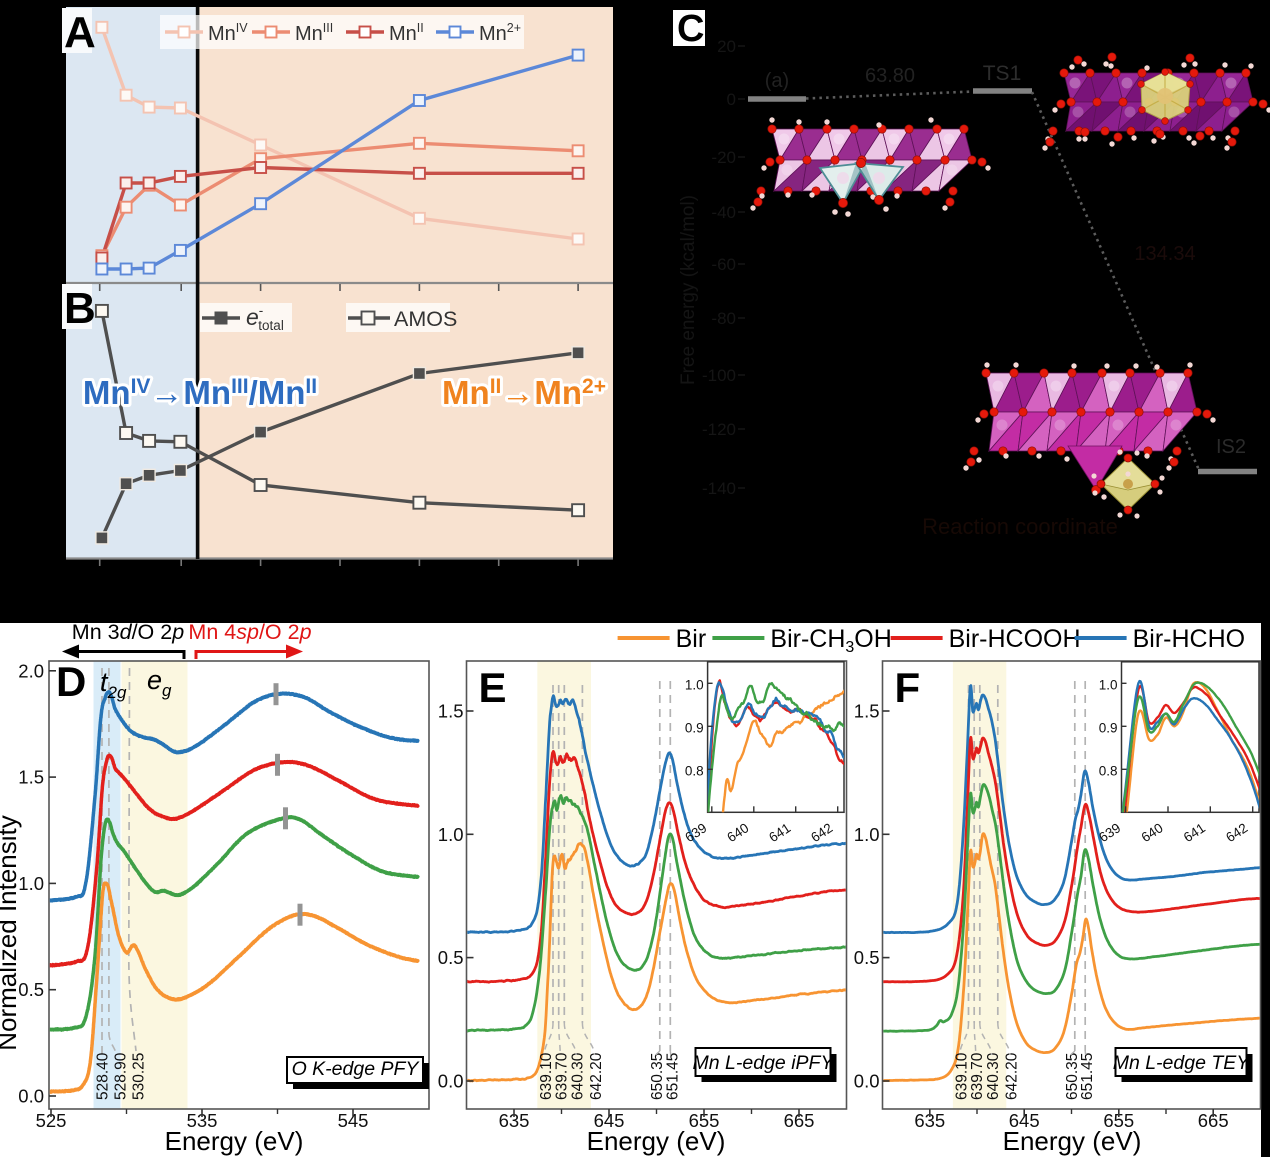 The image size is (1270, 1157). What do you see at coordinates (691, 639) in the screenshot?
I see `svg-text: Bir` at bounding box center [691, 639].